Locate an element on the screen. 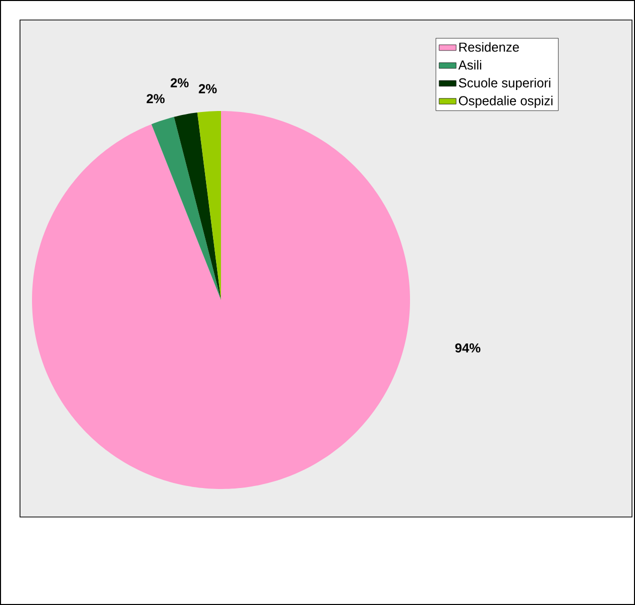 The image size is (635, 605). legend-label: Asili is located at coordinates (470, 65).